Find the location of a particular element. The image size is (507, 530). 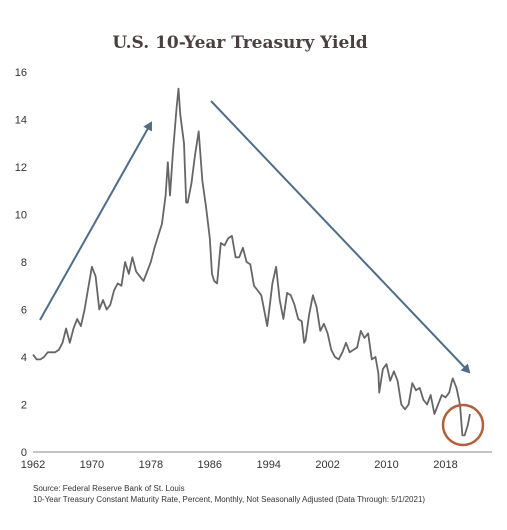

x-tick-label: 1994 is located at coordinates (268, 465).